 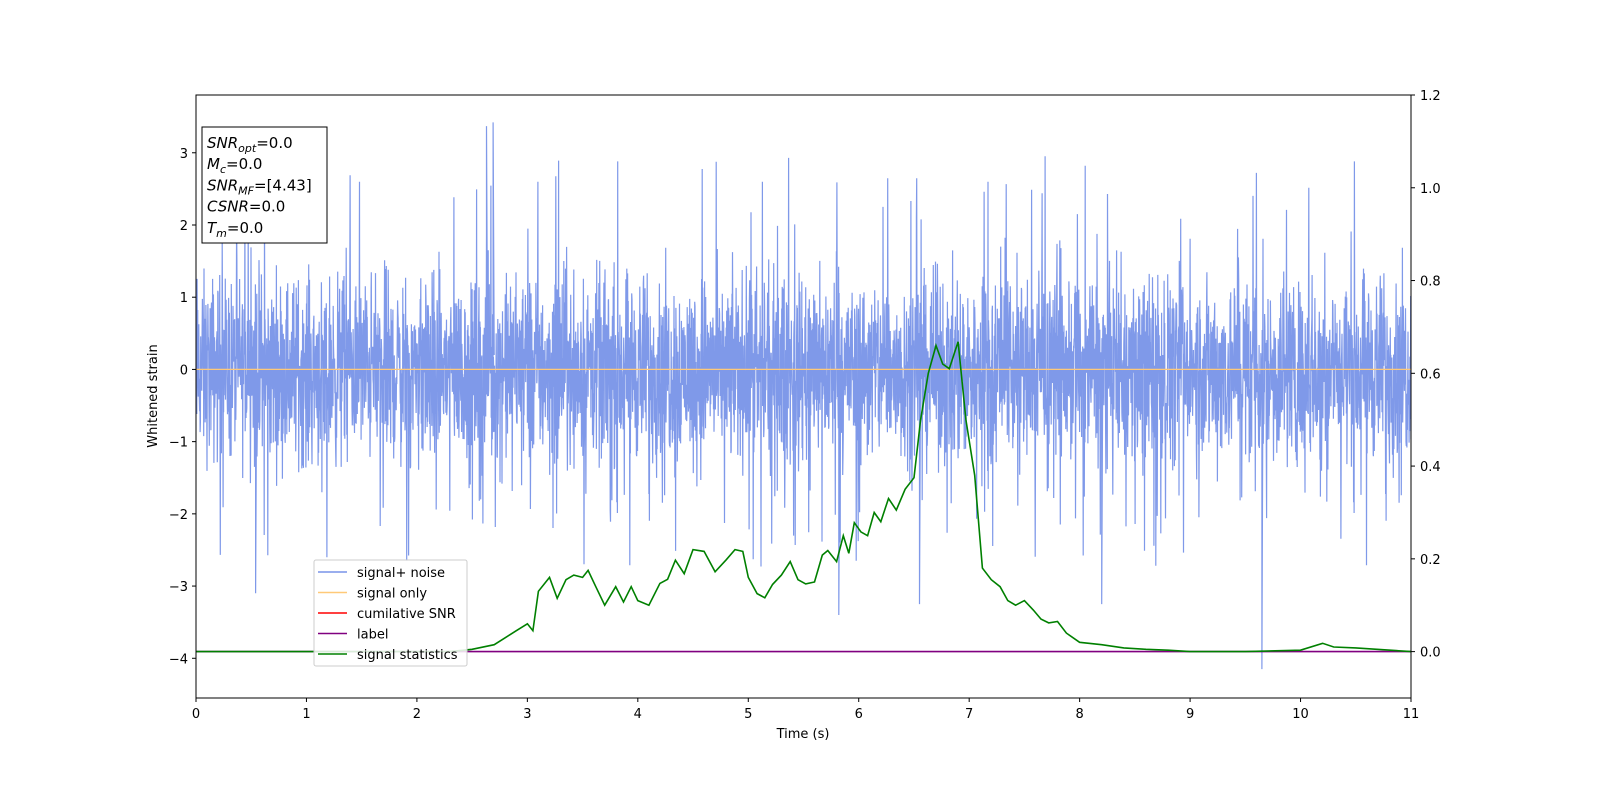 What do you see at coordinates (527, 714) in the screenshot?
I see `x-tick-label: 3` at bounding box center [527, 714].